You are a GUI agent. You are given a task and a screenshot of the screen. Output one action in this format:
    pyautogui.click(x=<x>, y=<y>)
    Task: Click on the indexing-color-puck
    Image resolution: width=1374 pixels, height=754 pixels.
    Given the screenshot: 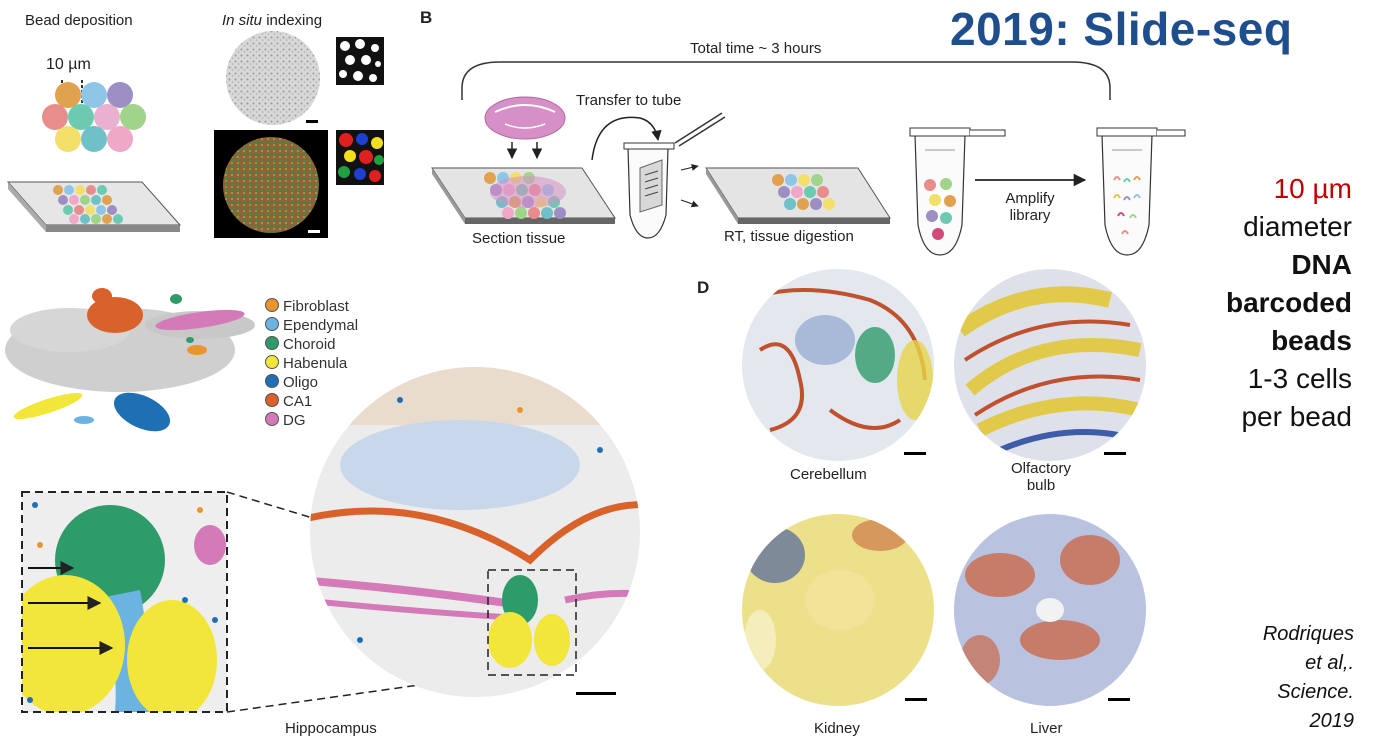 What is the action you would take?
    pyautogui.click(x=271, y=184)
    